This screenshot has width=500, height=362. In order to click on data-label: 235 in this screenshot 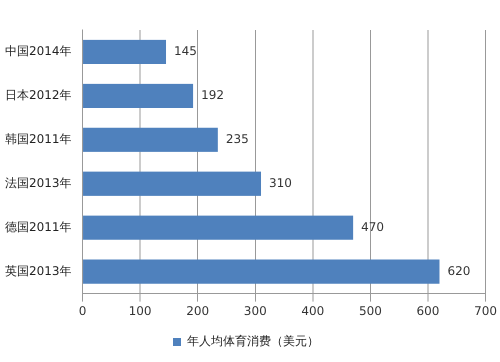, I will do `click(237, 139)`.